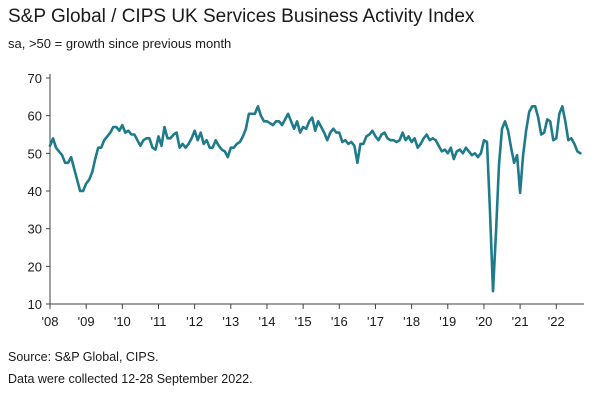 Image resolution: width=600 pixels, height=400 pixels. I want to click on x-tick-label: '20, so click(483, 321).